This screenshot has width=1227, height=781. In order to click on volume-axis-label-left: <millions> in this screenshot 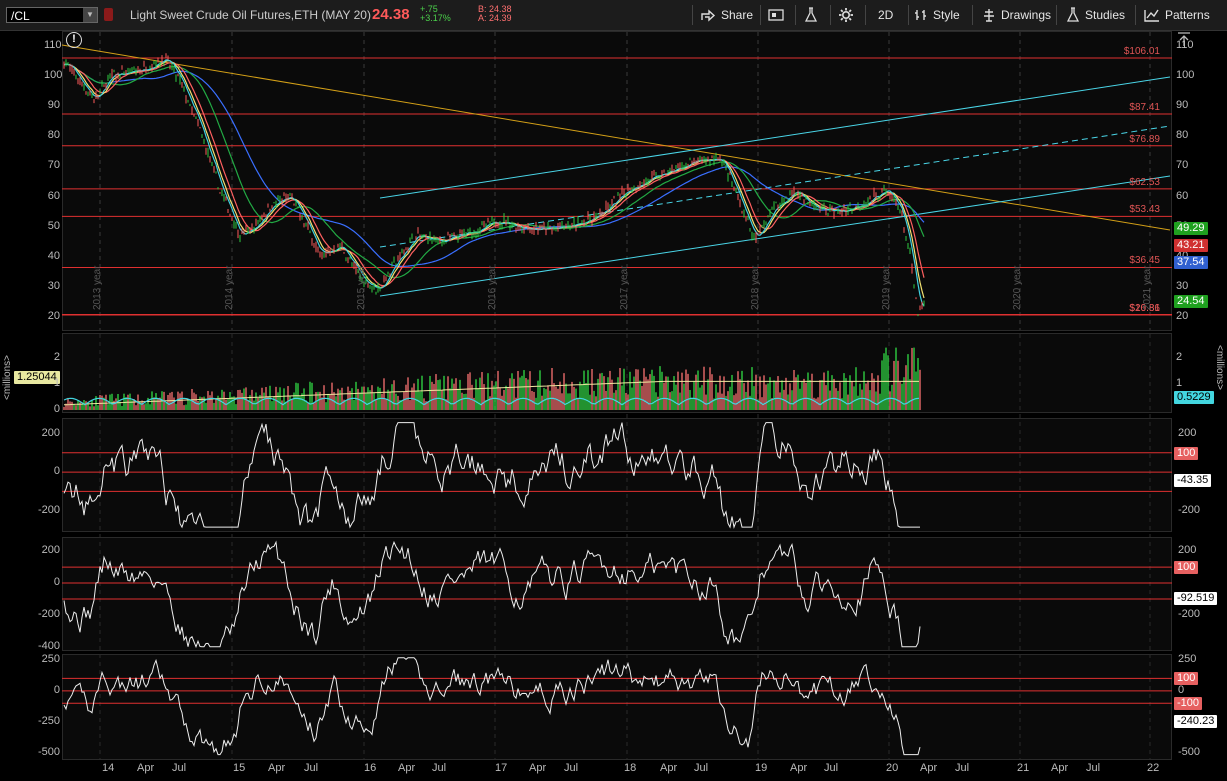, I will do `click(7, 377)`.